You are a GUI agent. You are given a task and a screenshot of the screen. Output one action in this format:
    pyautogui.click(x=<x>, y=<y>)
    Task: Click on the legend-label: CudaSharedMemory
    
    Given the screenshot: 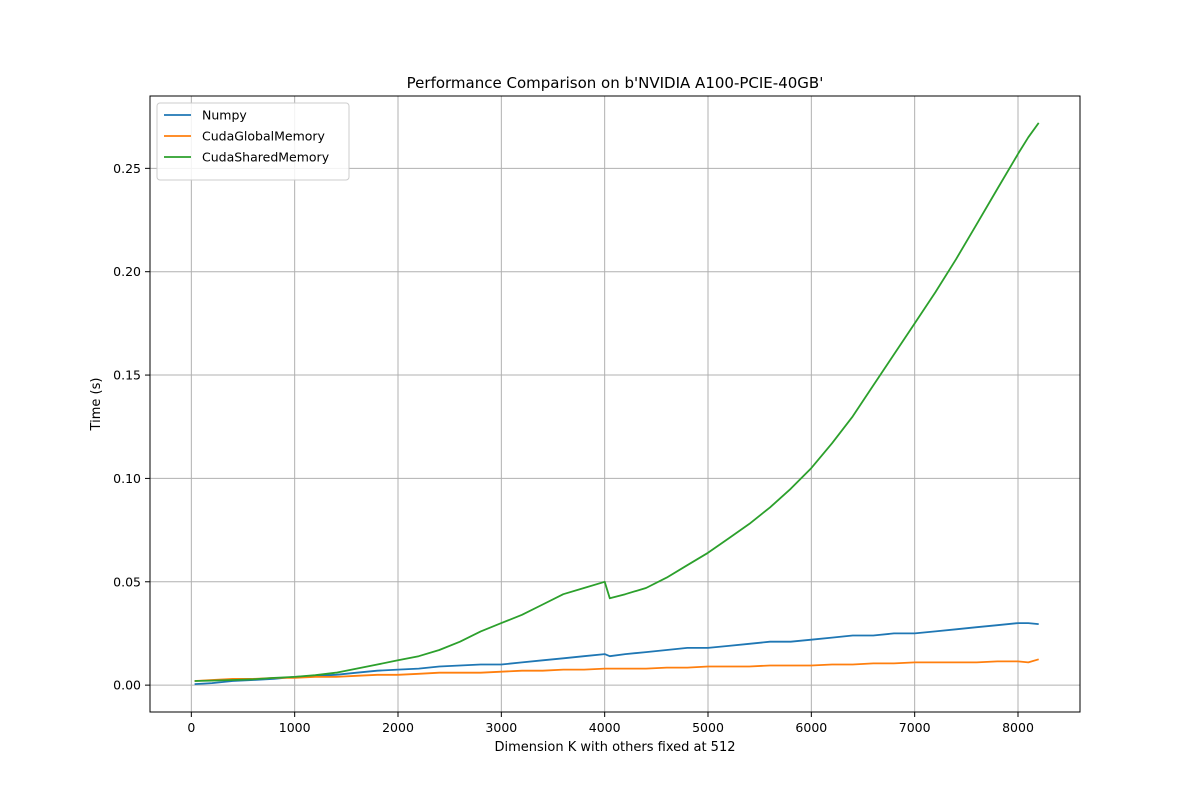 What is the action you would take?
    pyautogui.click(x=266, y=157)
    